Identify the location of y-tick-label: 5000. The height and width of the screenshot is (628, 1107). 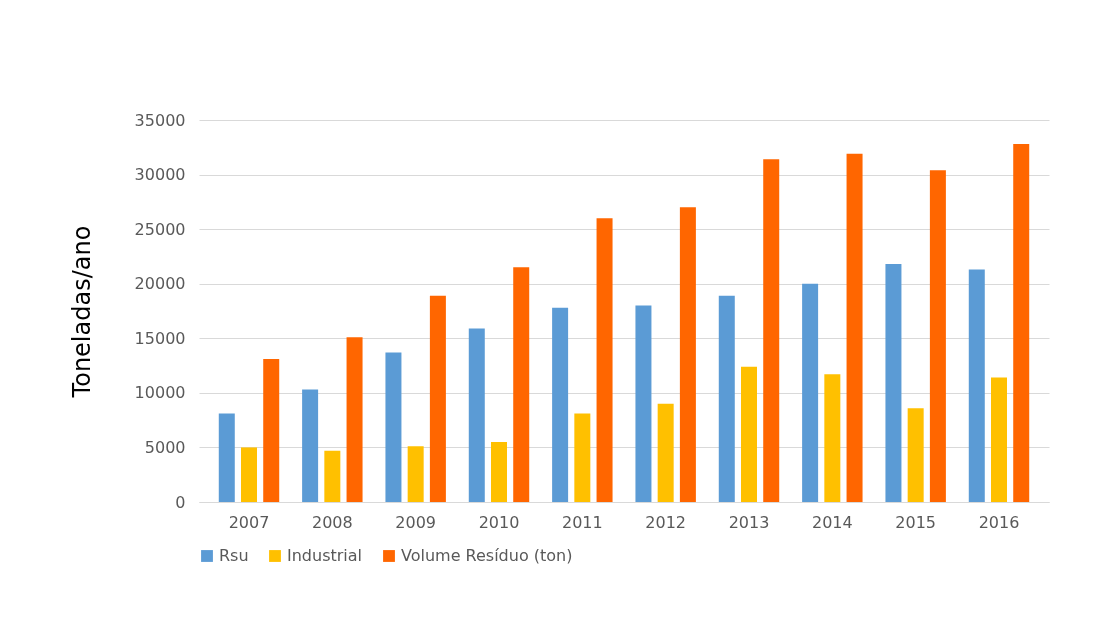
(165, 447).